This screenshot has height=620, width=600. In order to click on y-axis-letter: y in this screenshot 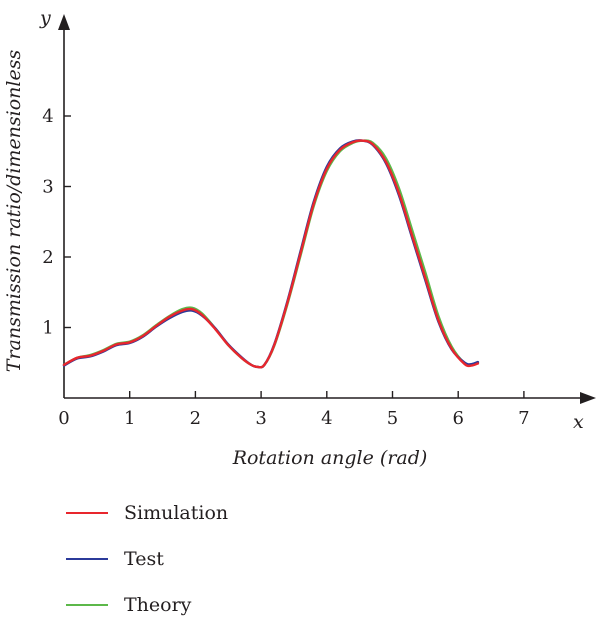, I will do `click(45, 18)`.